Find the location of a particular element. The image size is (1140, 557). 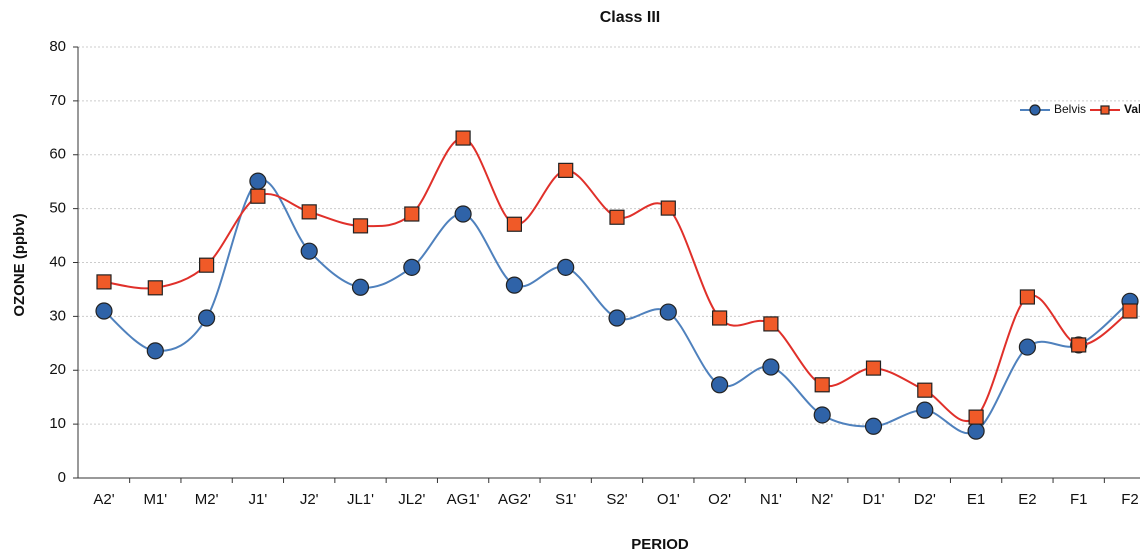

x-tick-label: AG1' is located at coordinates (463, 499).